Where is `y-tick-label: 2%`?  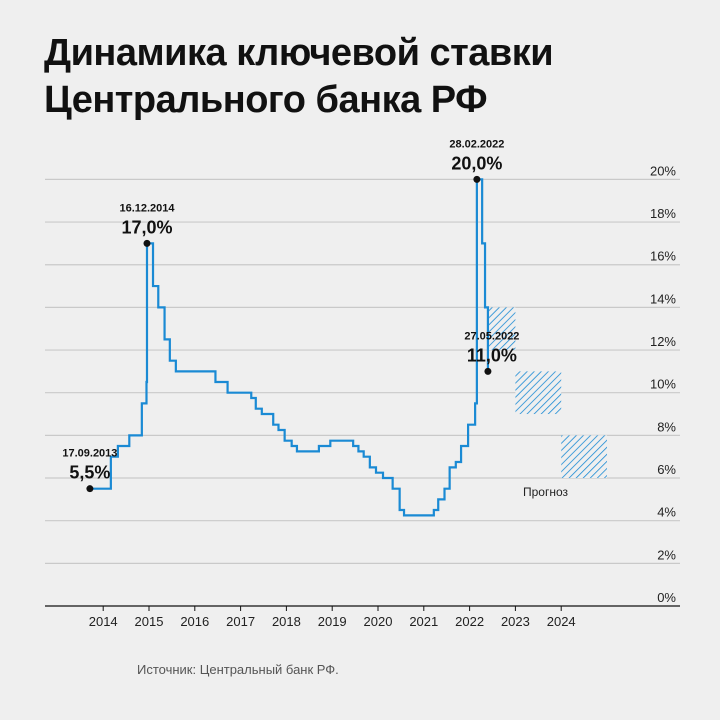
y-tick-label: 2% is located at coordinates (666, 554).